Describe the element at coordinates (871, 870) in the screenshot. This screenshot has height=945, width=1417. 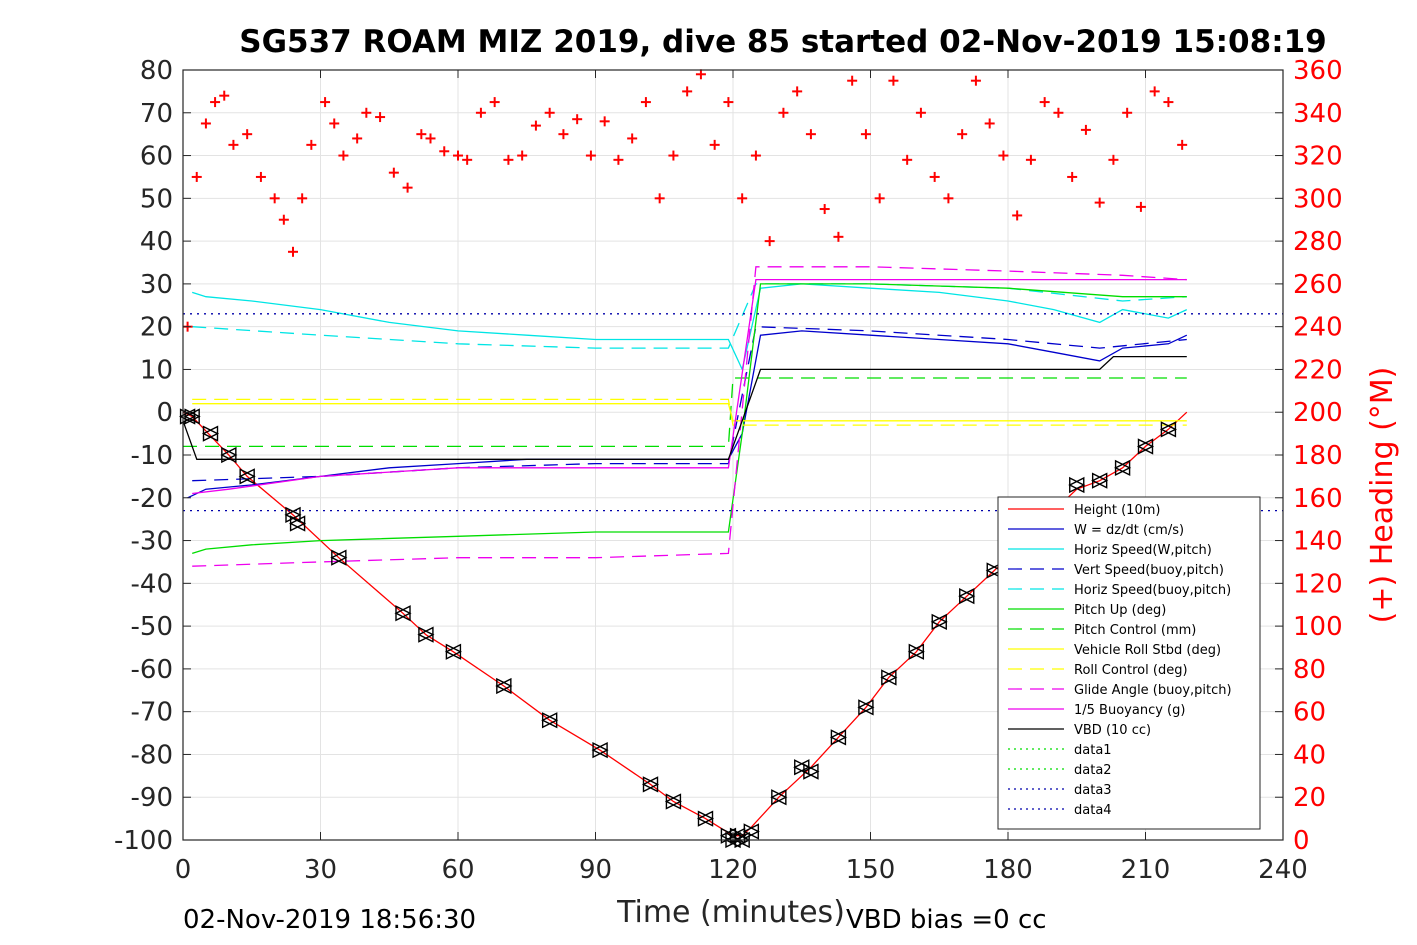
I see `x-tick-label: 150` at that location.